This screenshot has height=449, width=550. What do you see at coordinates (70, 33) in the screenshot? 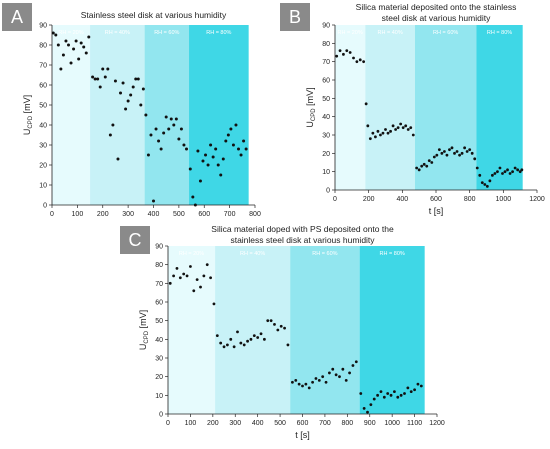
I see `humidity-band-label: RH = 20%` at bounding box center [70, 33].